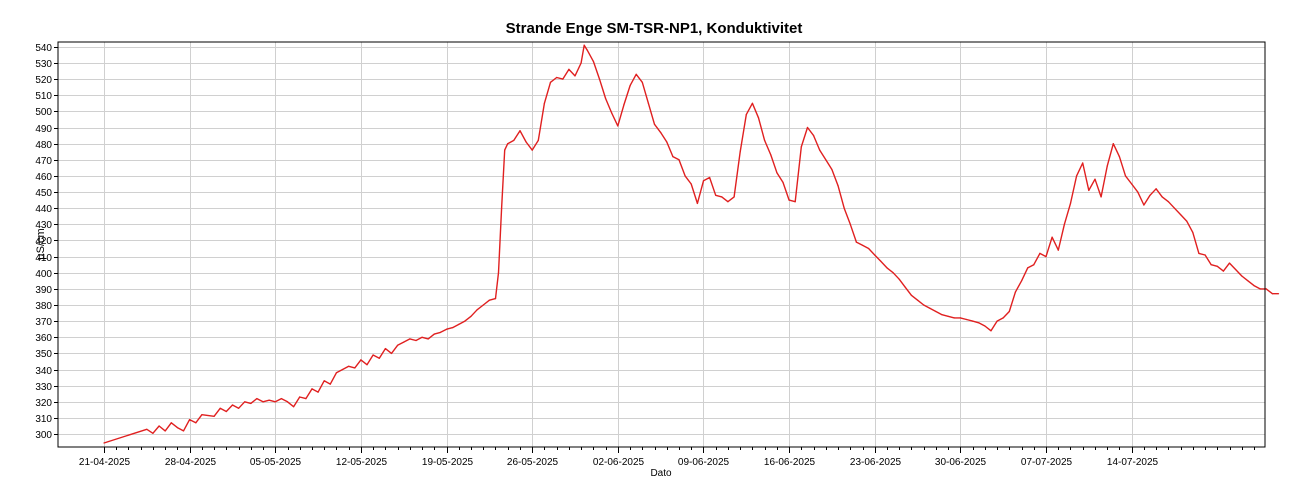 This screenshot has height=500, width=1300. What do you see at coordinates (961, 462) in the screenshot?
I see `x-tick-label: 30-06-2025` at bounding box center [961, 462].